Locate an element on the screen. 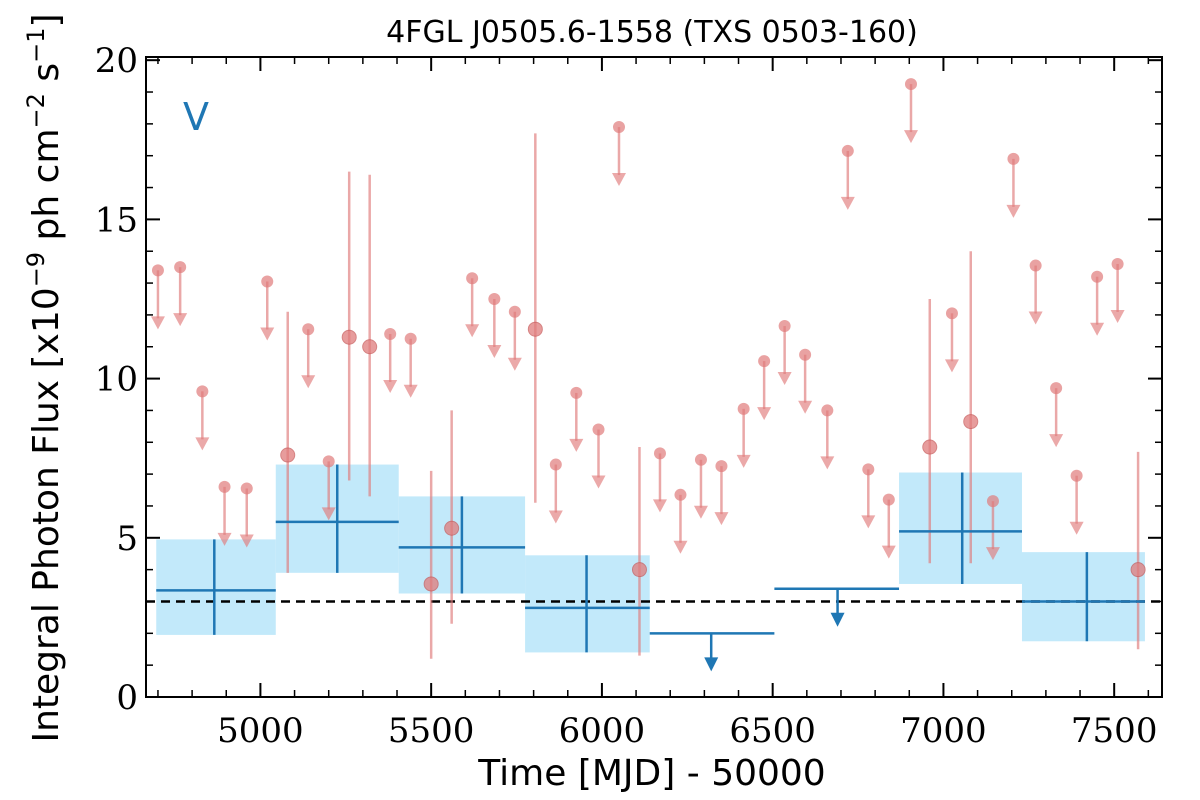  y-axis-title-exp2: −2 is located at coordinates (36, 110).